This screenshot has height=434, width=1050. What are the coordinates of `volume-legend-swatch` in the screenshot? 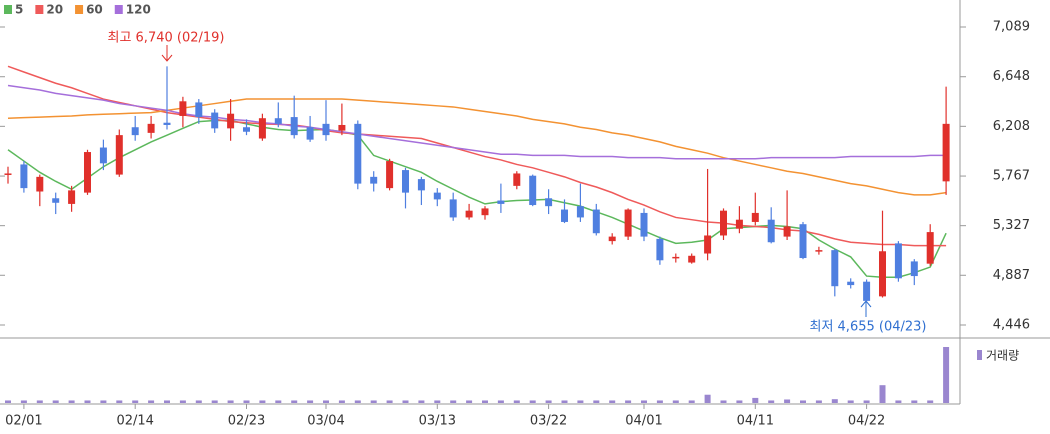 It's located at (979, 355).